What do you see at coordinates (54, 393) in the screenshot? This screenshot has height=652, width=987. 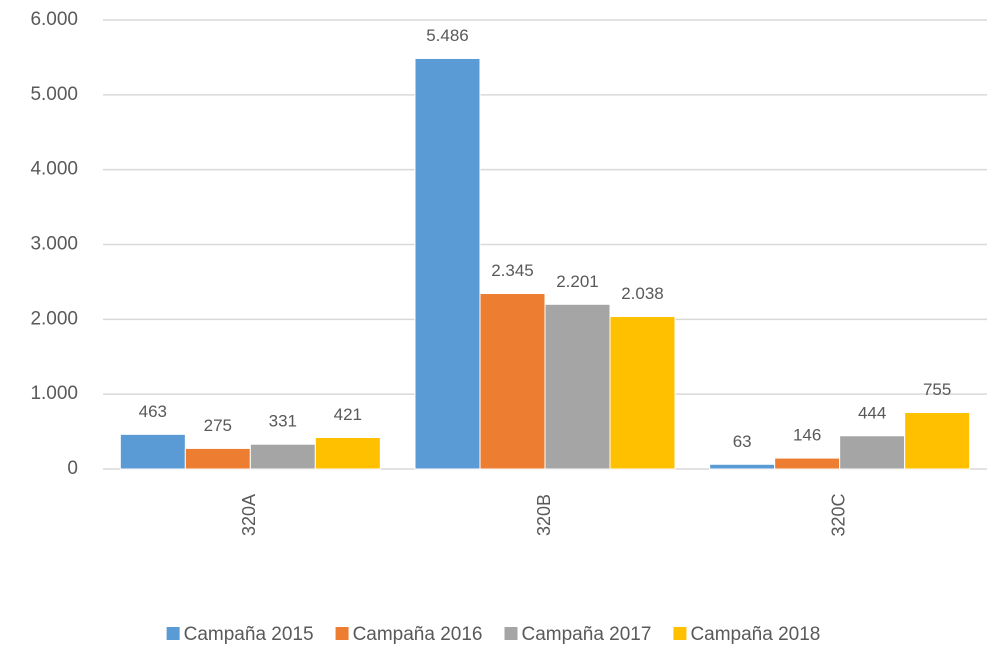 I see `y-tick-label: 1.000` at bounding box center [54, 393].